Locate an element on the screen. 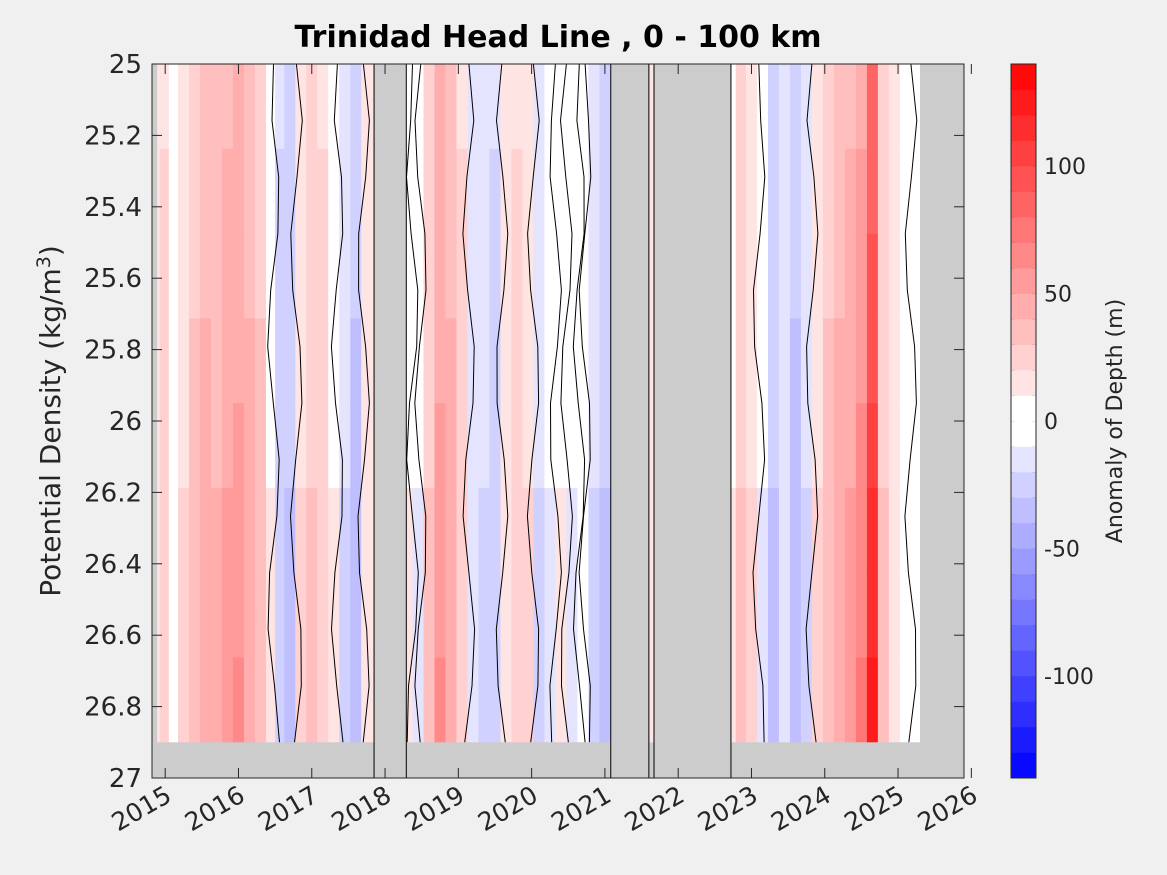 The height and width of the screenshot is (875, 1167). y-tick-label: 26.6 is located at coordinates (113, 636).